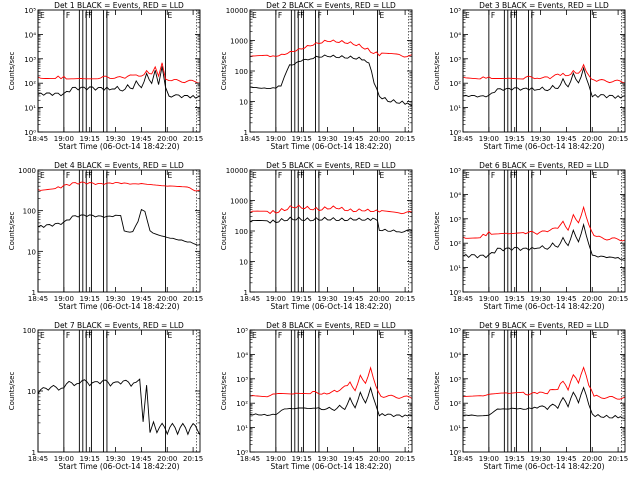 The height and width of the screenshot is (480, 640). Describe the element at coordinates (331, 325) in the screenshot. I see `panel-title: Det 8 BLACK = Events, RED = LLD` at that location.